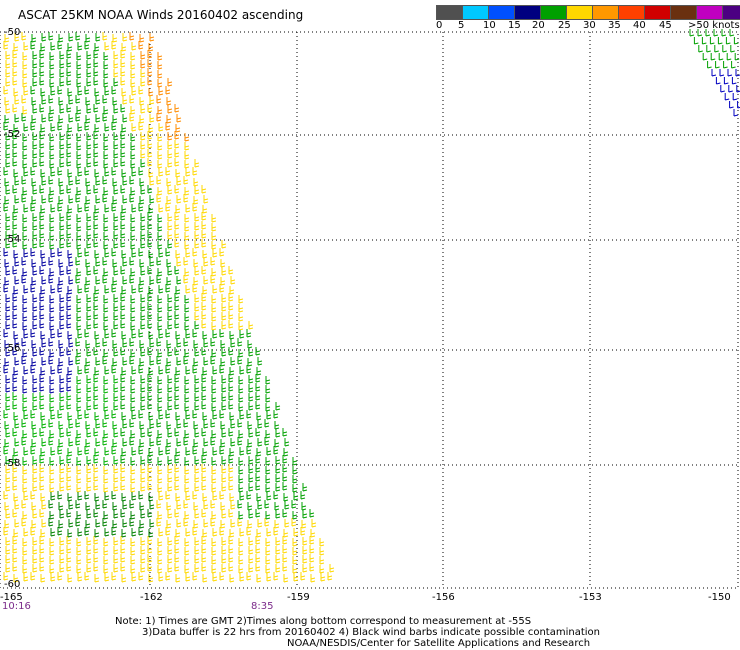 Image resolution: width=740 pixels, height=650 pixels. What do you see at coordinates (564, 25) in the screenshot?
I see `colorbar-label: 25` at bounding box center [564, 25].